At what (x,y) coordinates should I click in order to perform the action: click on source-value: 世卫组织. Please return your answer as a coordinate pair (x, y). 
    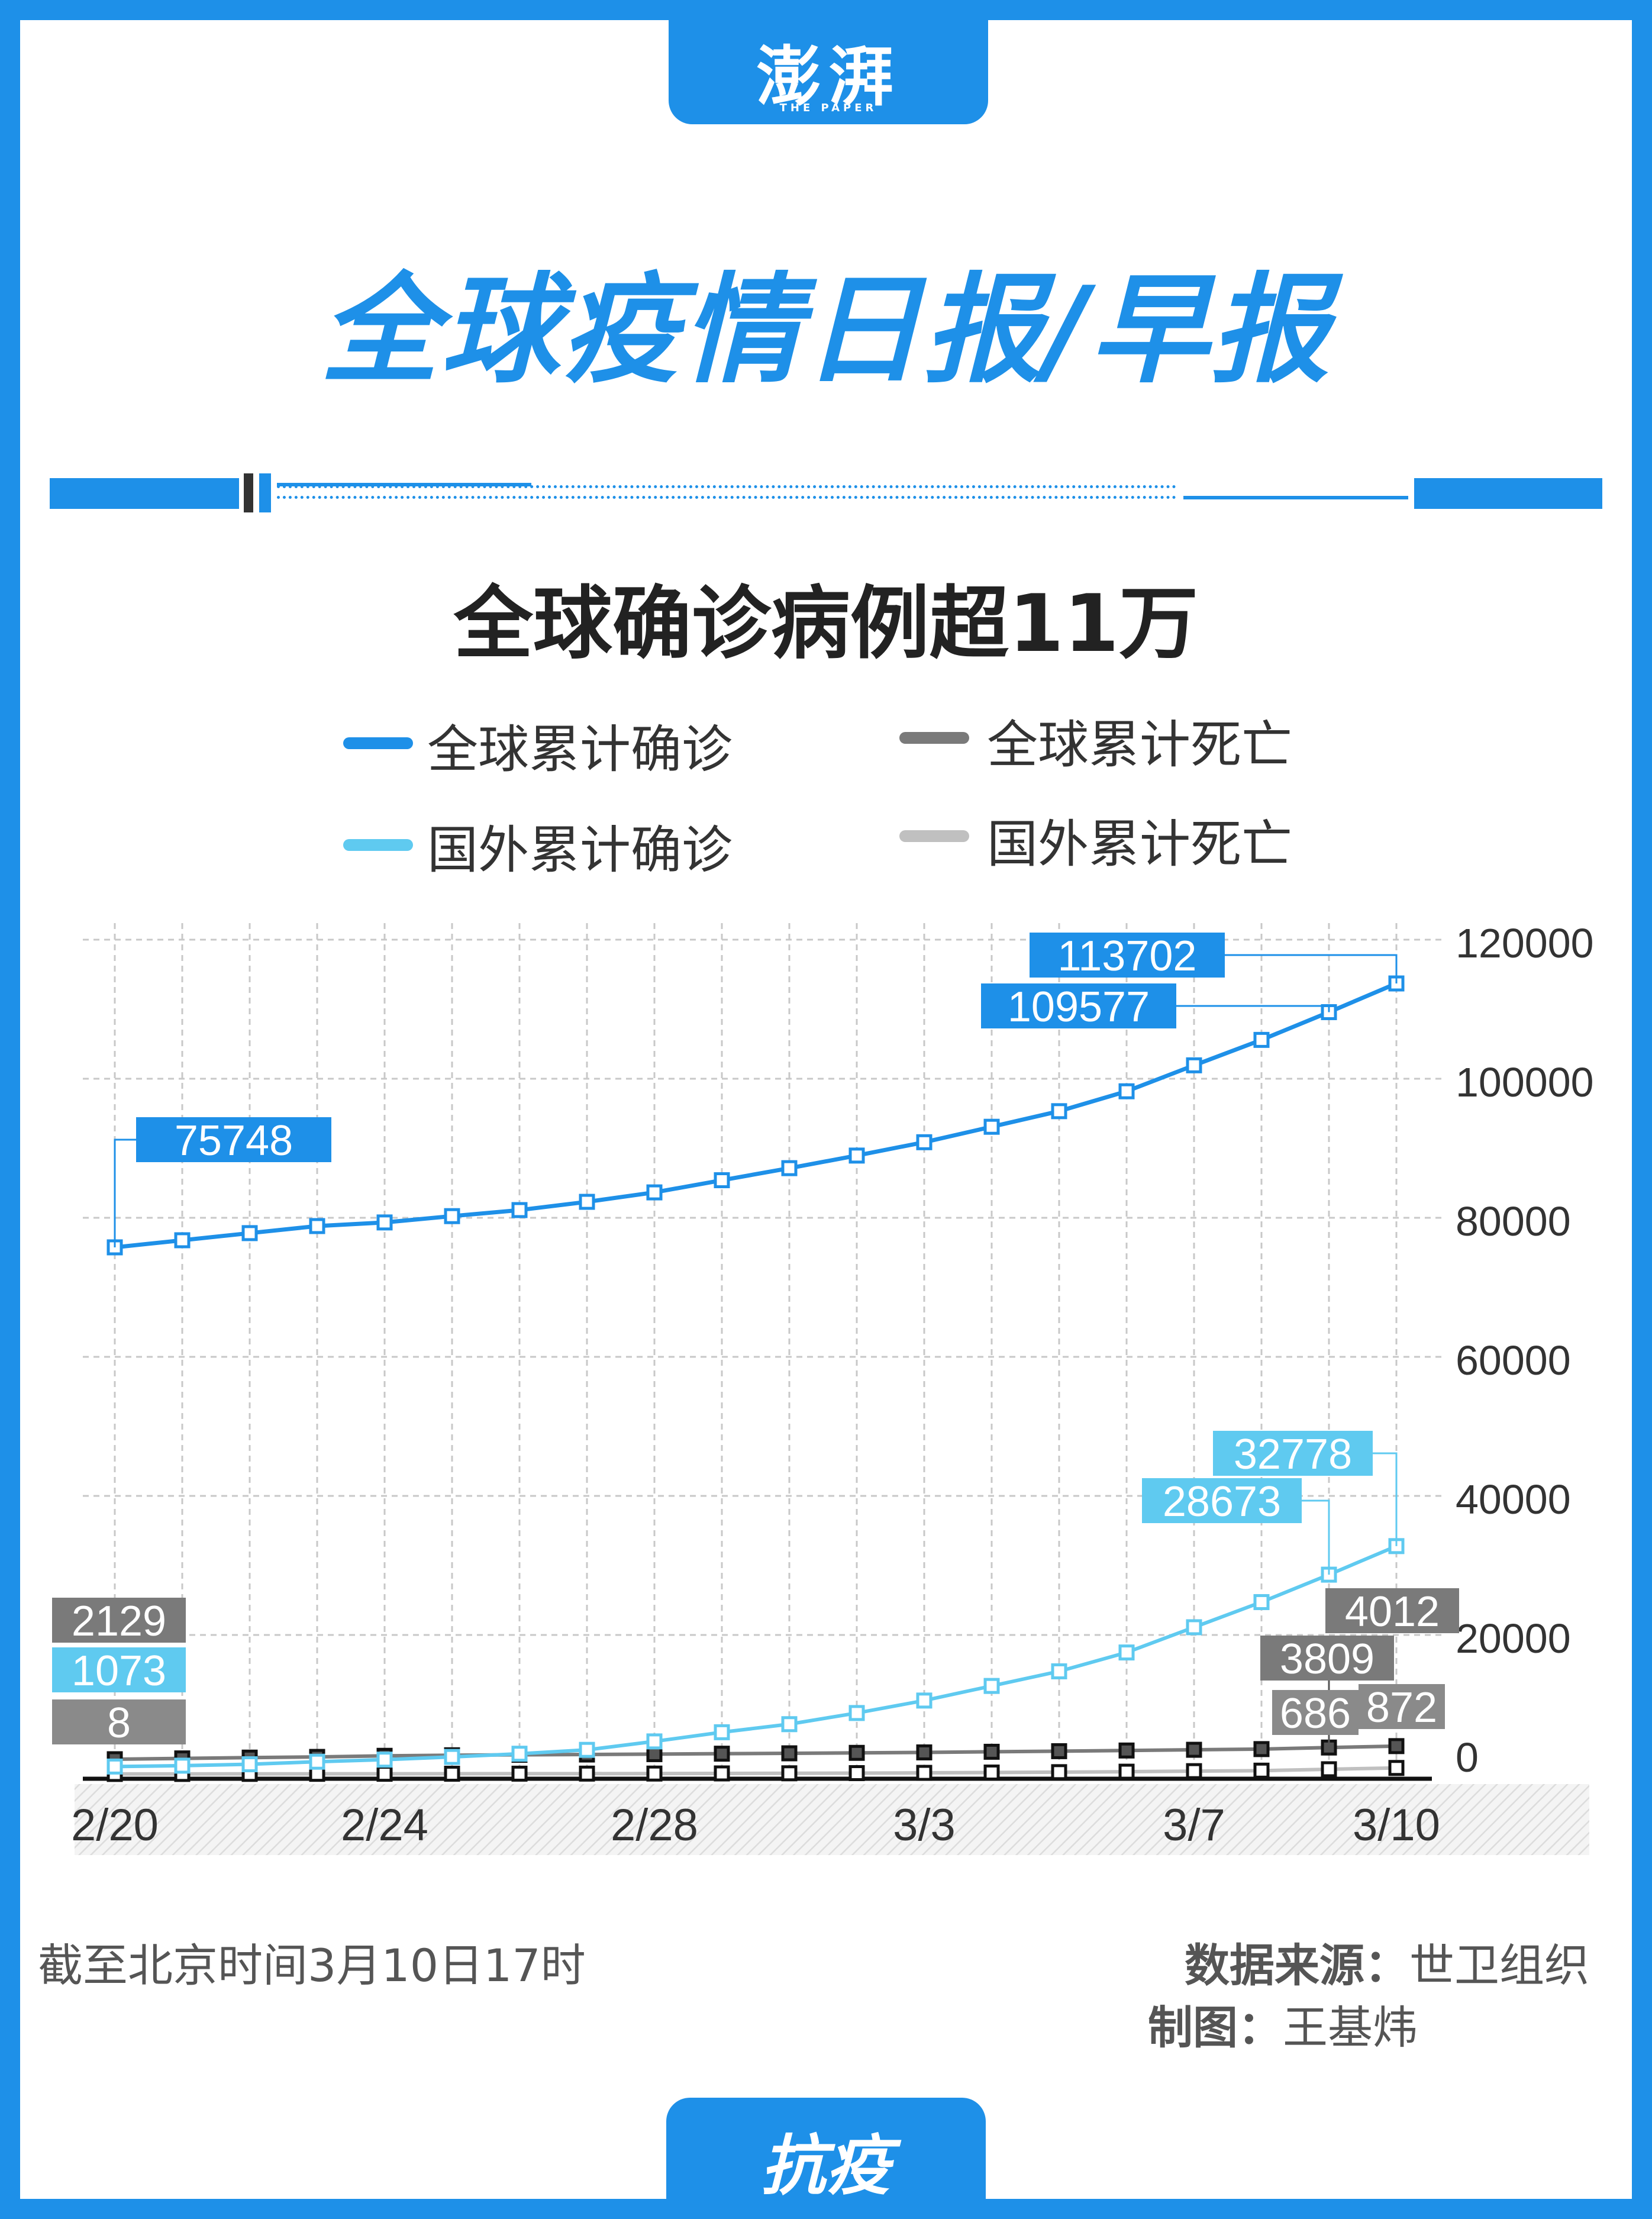
    Looking at the image, I should click on (1499, 1965).